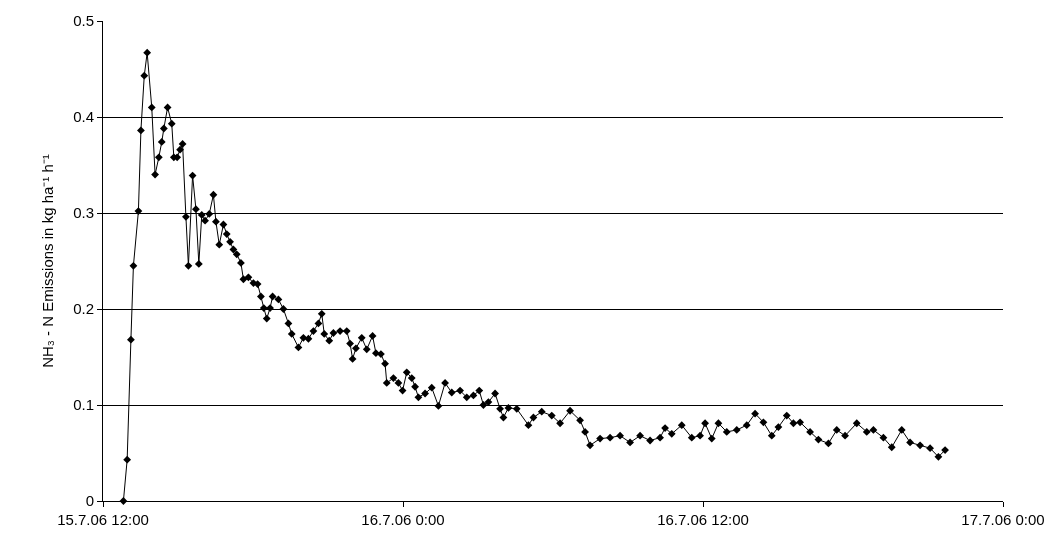 Image resolution: width=1060 pixels, height=546 pixels. What do you see at coordinates (83, 21) in the screenshot?
I see `y-tick-label: 0.5` at bounding box center [83, 21].